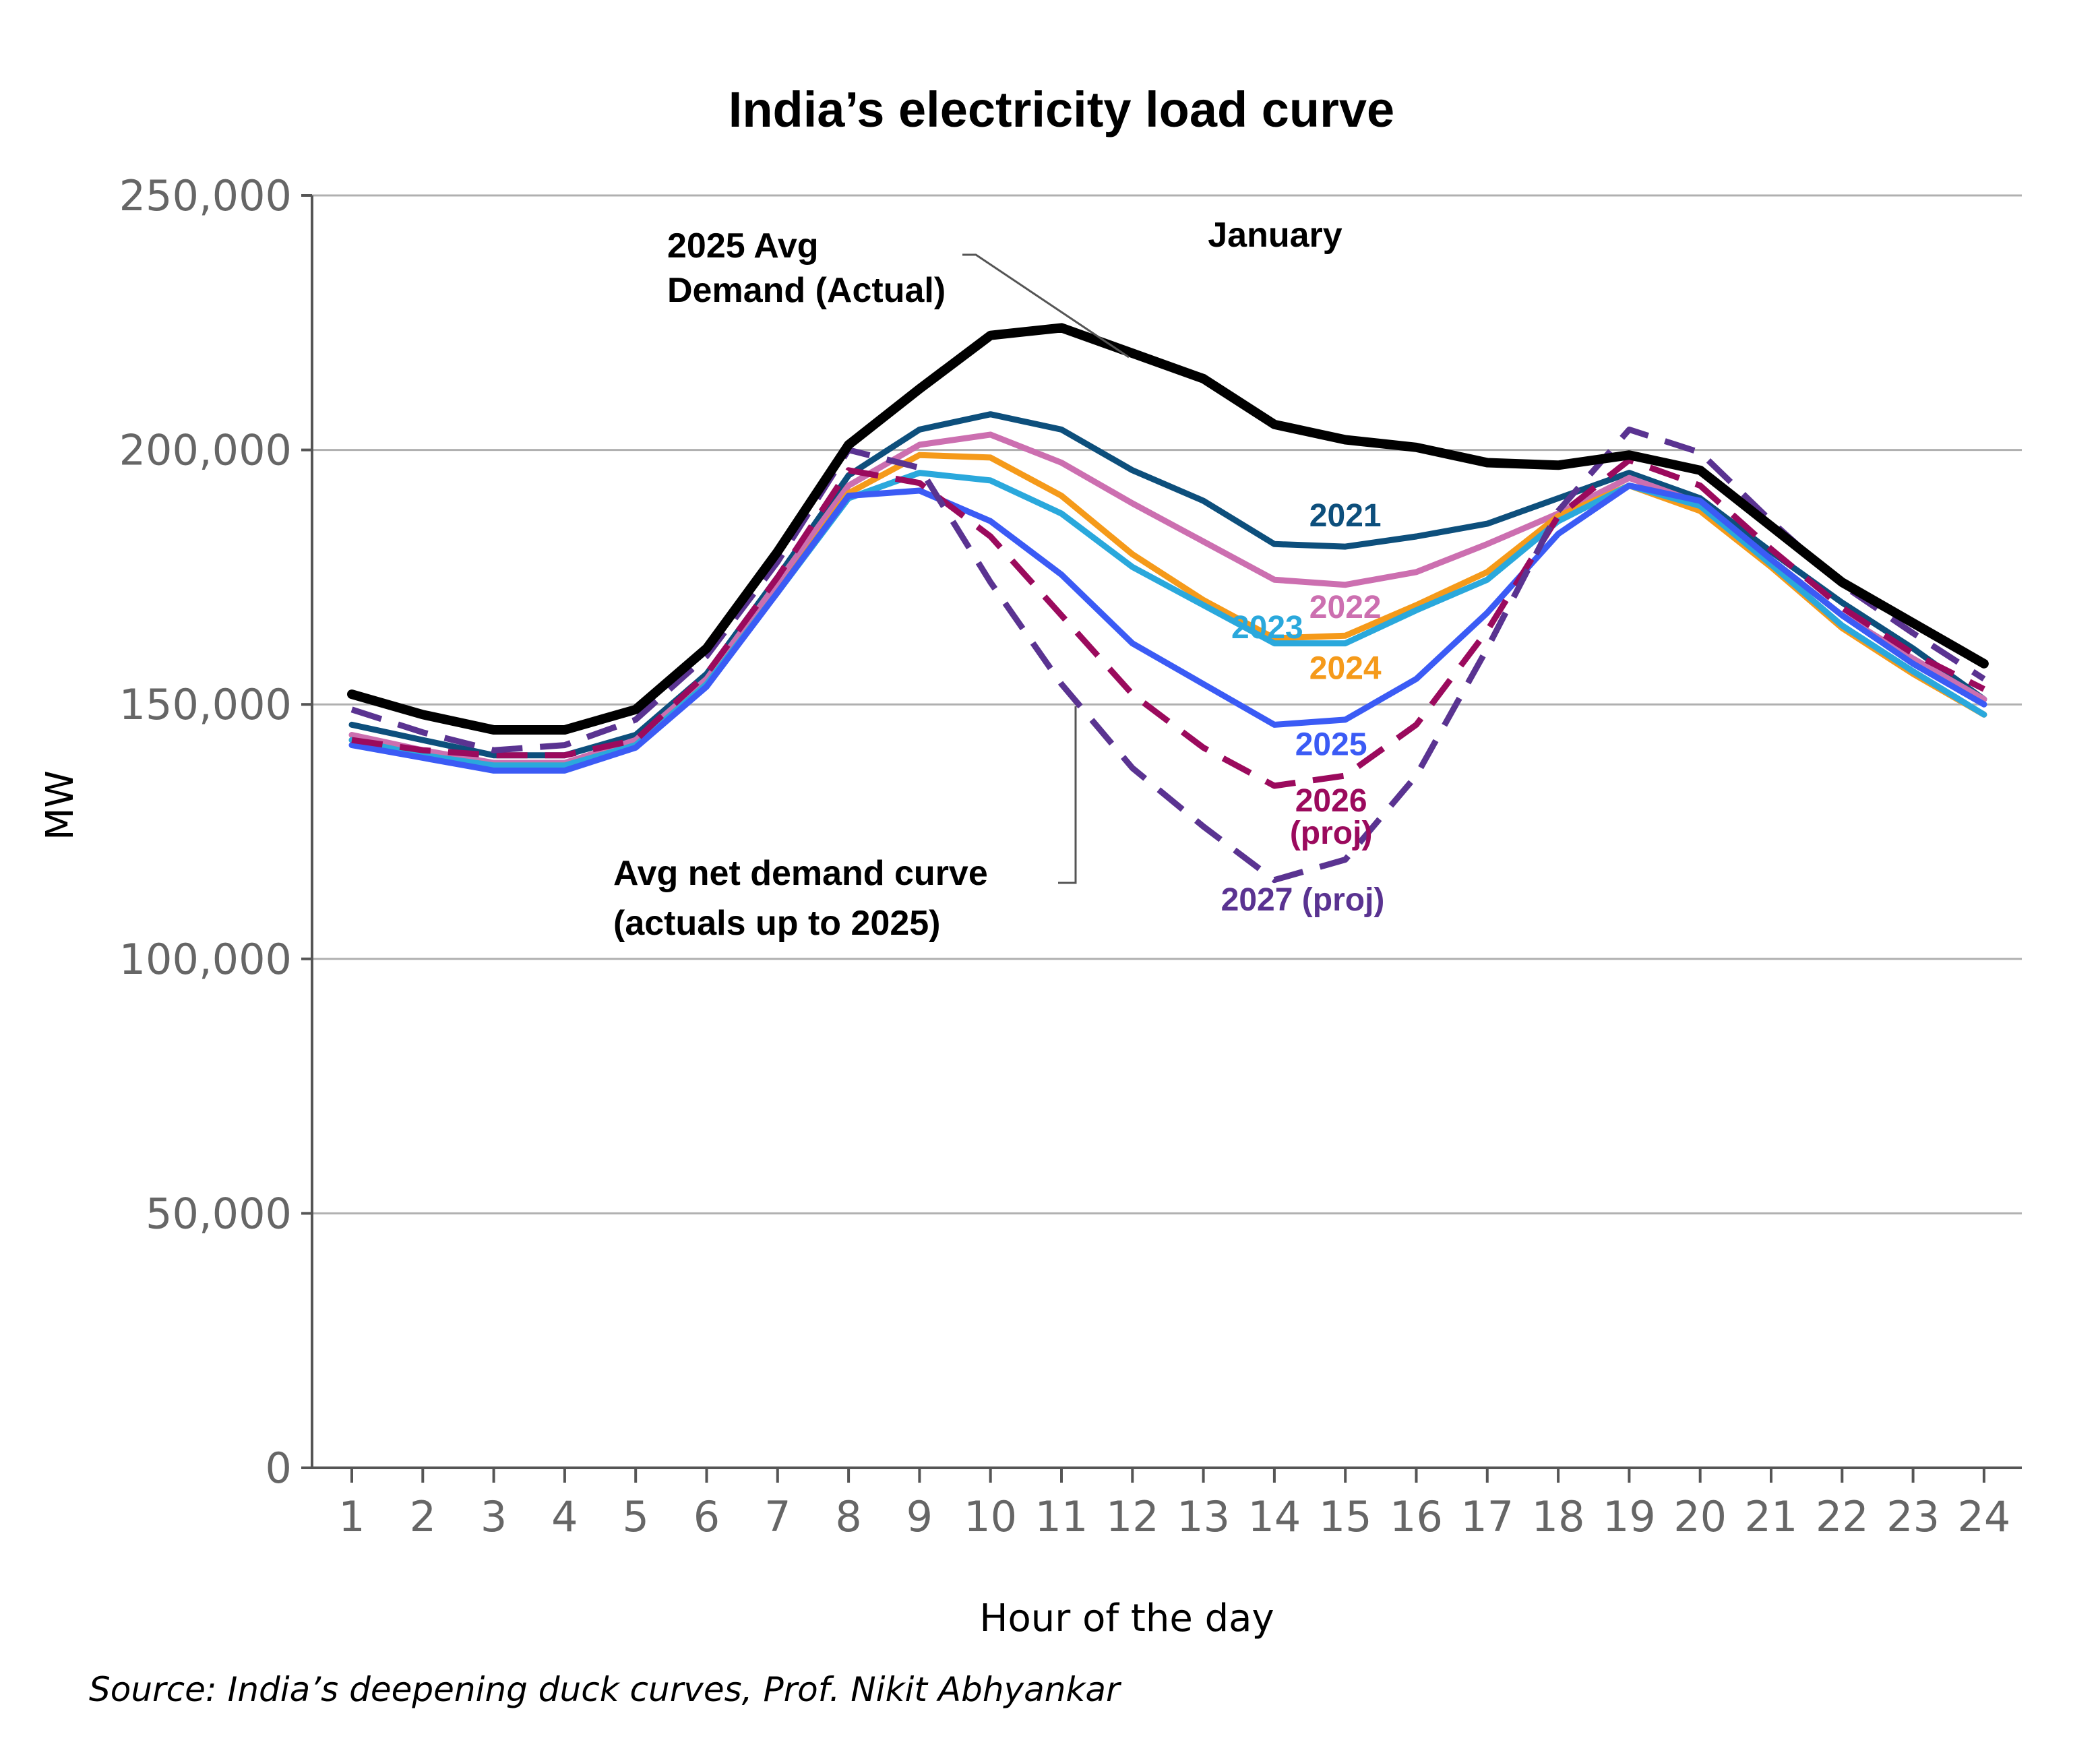 This screenshot has height=1761, width=2100. I want to click on x-tick-label: 23, so click(1913, 1516).